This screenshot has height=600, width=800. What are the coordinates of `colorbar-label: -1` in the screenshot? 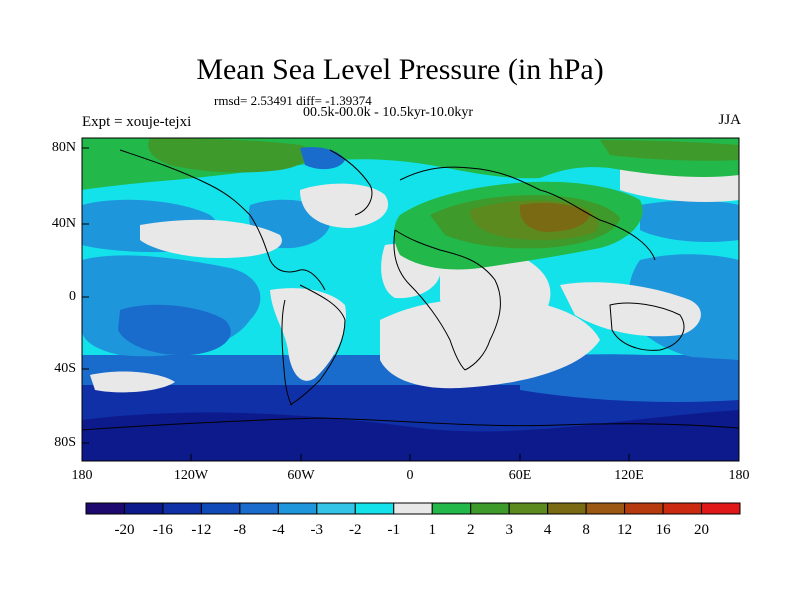 It's located at (394, 530).